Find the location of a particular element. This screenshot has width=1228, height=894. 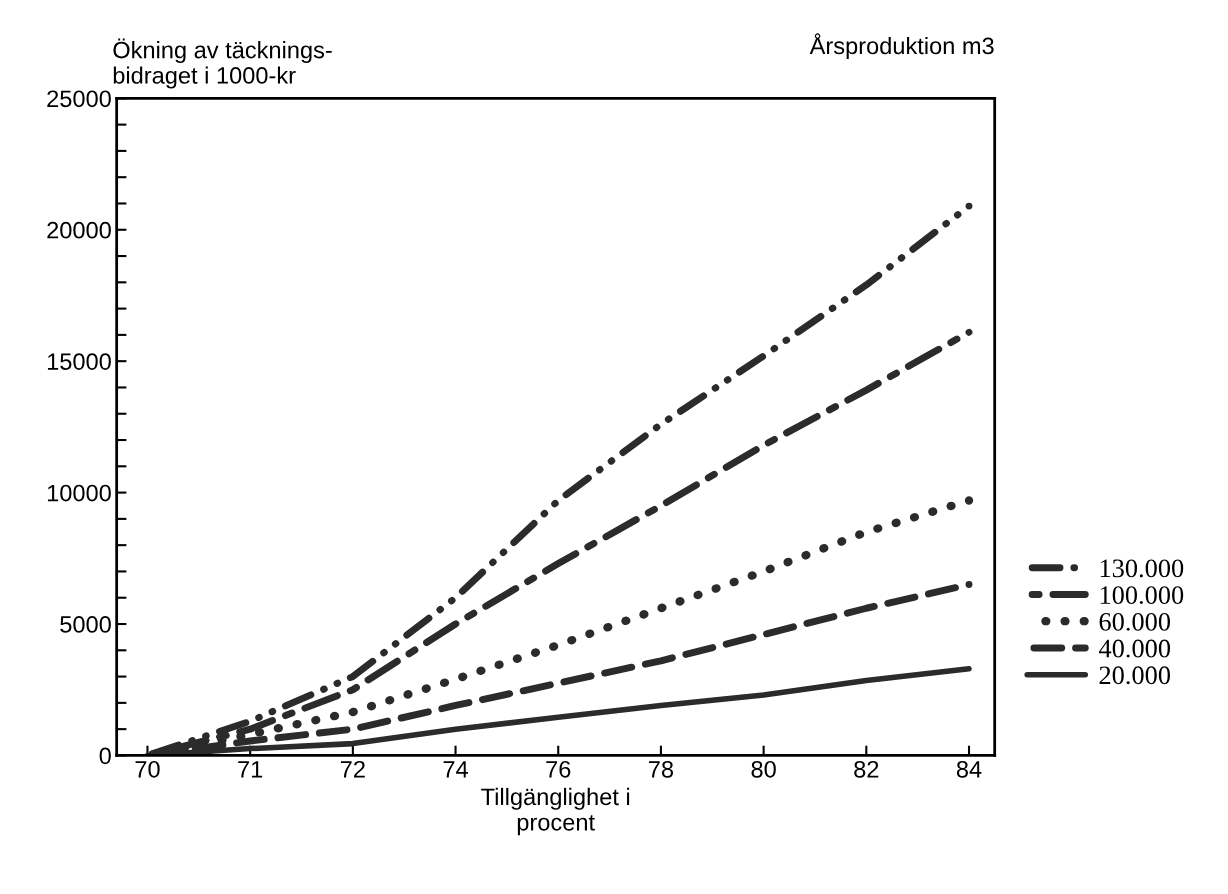

x-tick-label: 80 is located at coordinates (763, 769).